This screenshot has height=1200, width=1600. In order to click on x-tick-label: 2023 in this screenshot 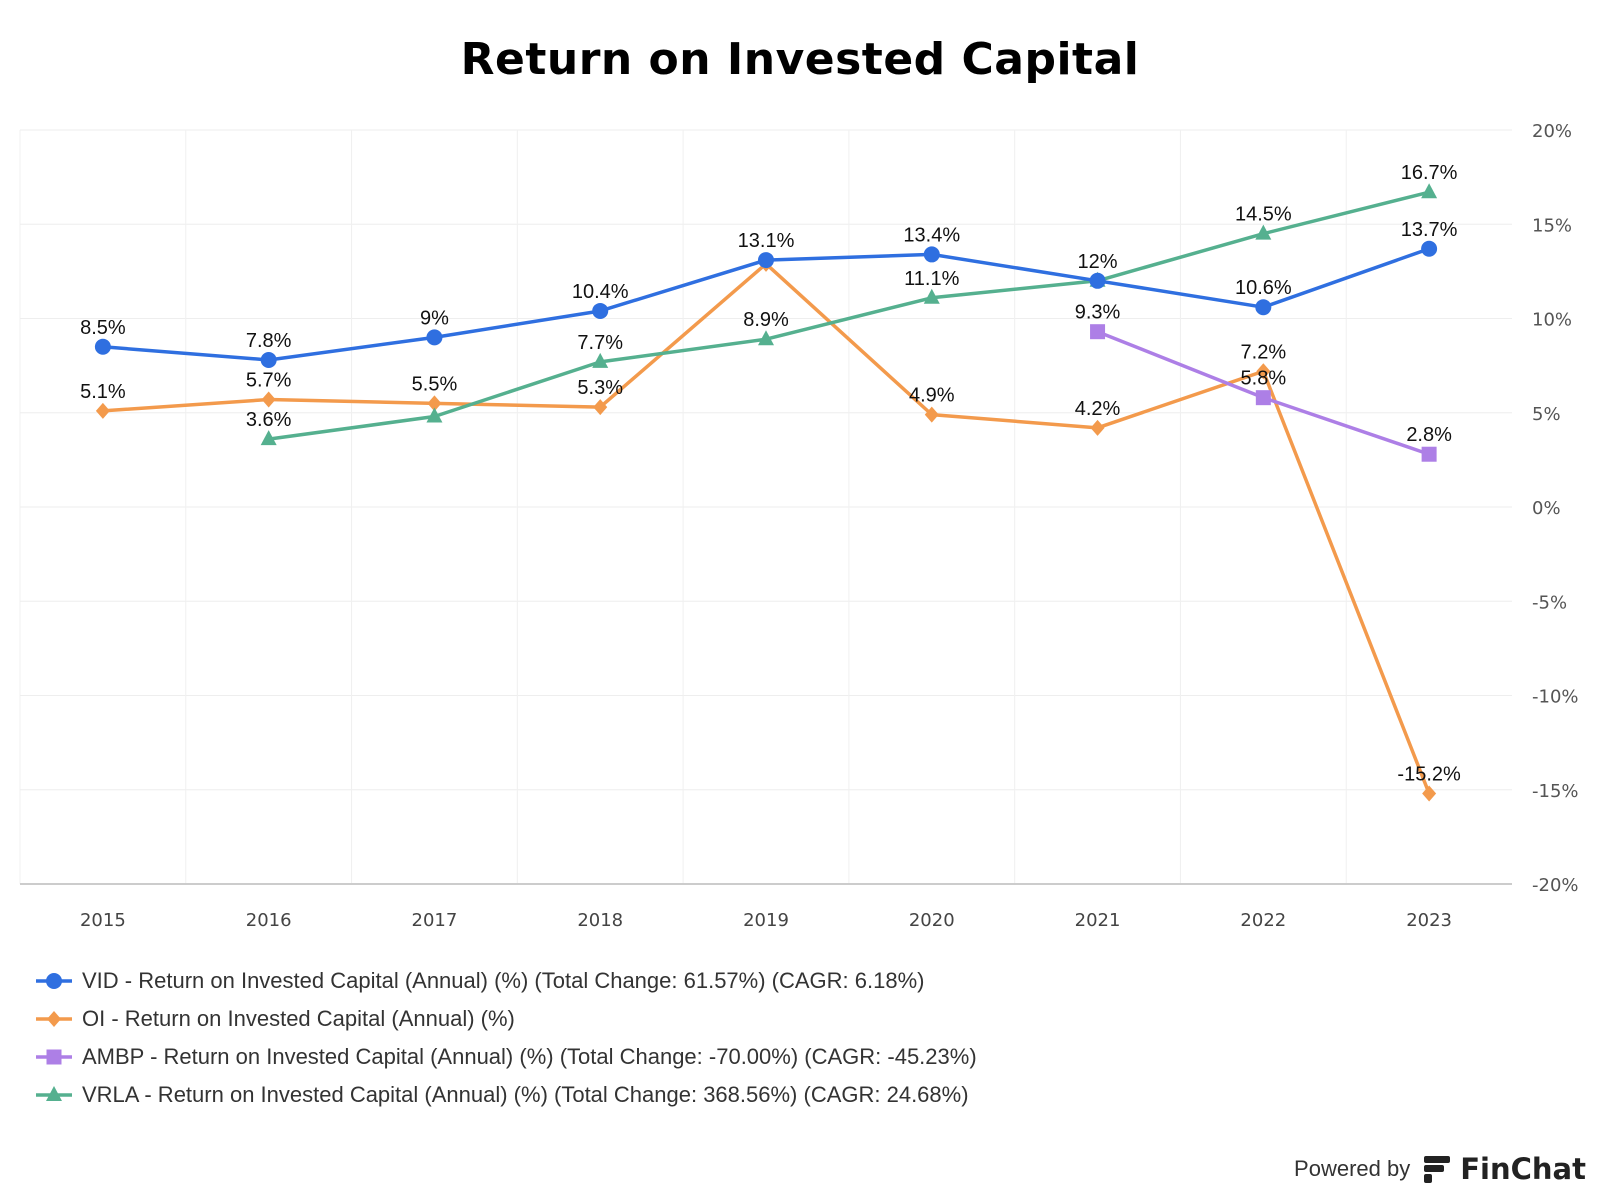, I will do `click(1429, 920)`.